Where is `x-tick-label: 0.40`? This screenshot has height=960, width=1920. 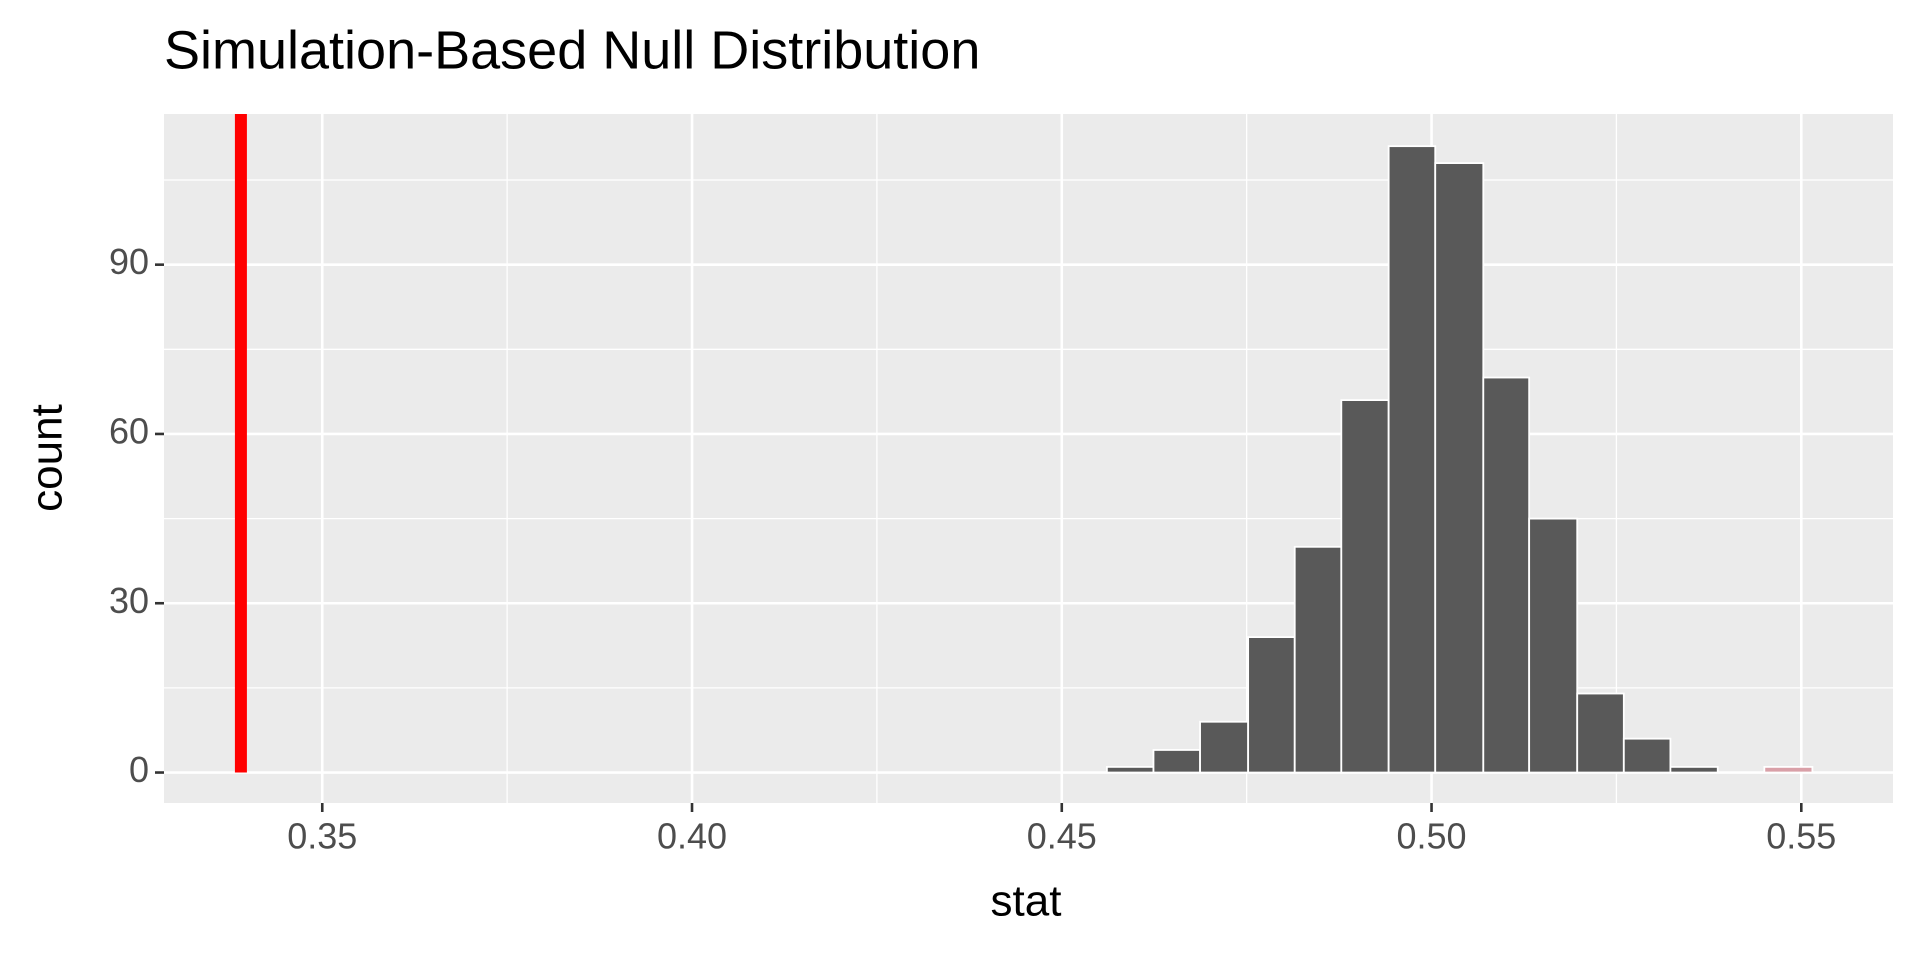
x-tick-label: 0.40 is located at coordinates (692, 836).